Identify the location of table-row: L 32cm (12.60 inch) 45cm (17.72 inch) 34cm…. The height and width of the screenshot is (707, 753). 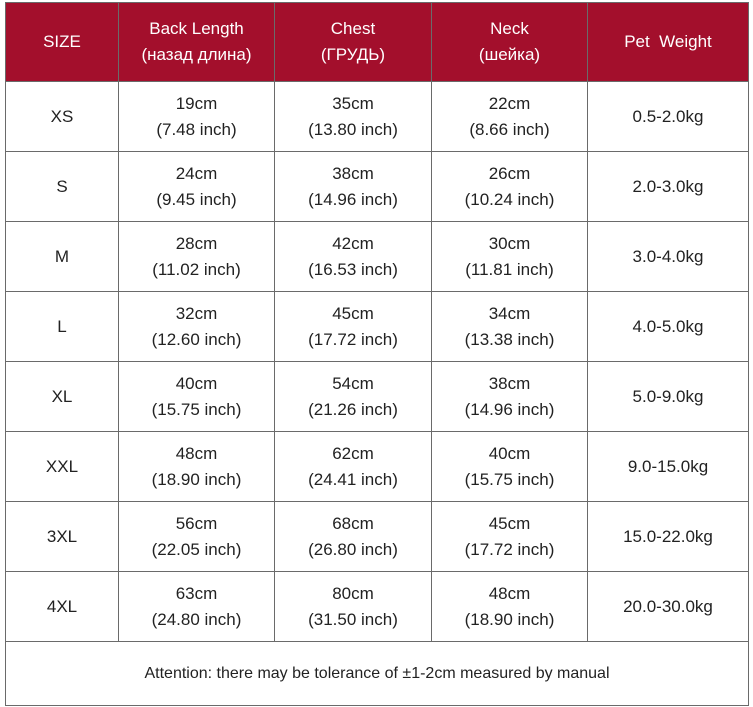
(377, 326).